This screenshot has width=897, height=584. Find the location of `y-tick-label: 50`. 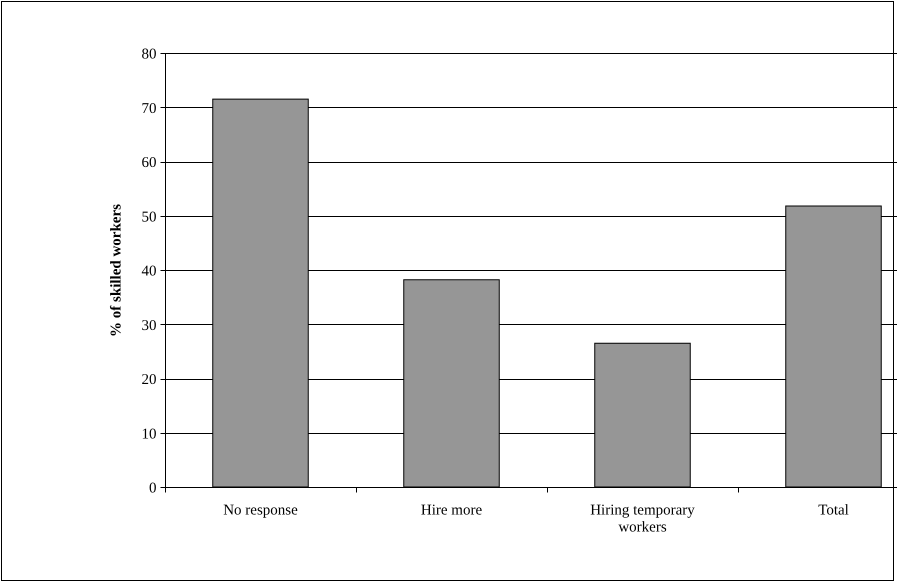

y-tick-label: 50 is located at coordinates (149, 217).